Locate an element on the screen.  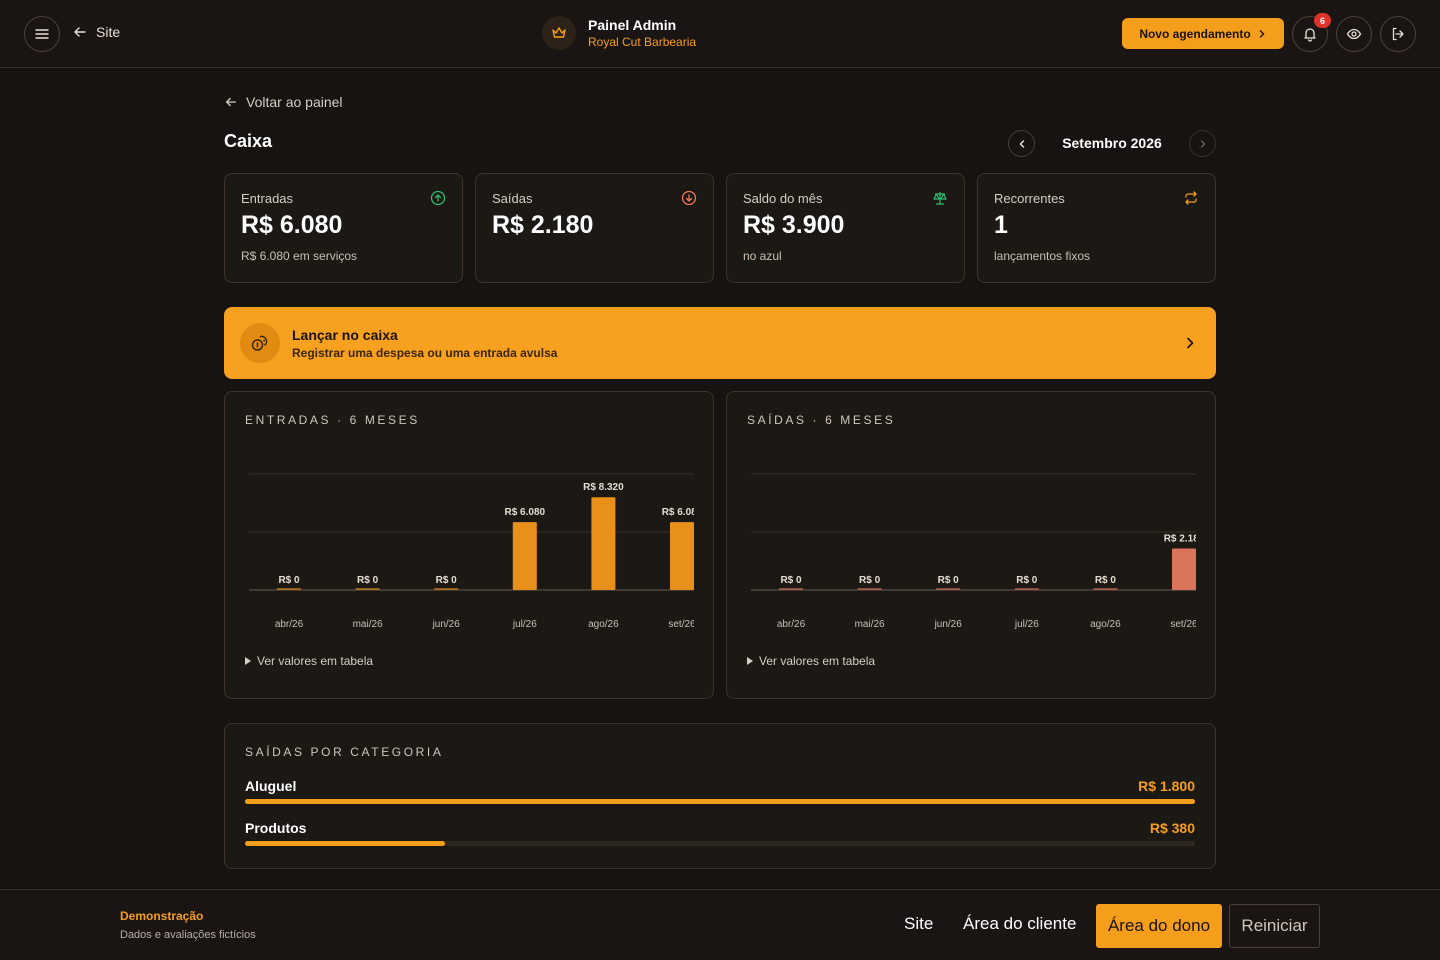
toggle-table-entradas: Ver valores em tabela is located at coordinates (309, 661).